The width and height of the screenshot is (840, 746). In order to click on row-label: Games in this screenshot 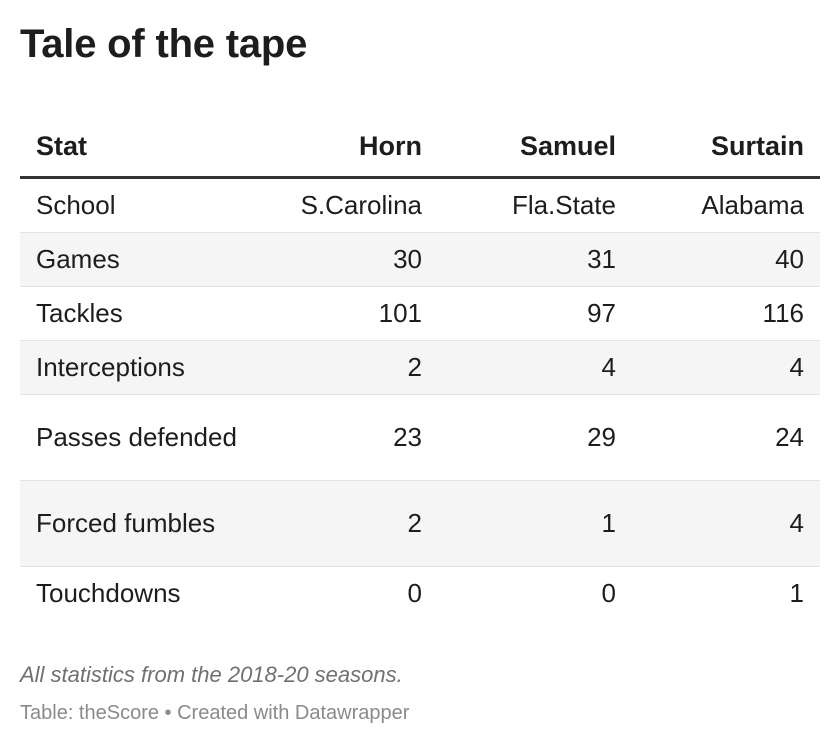, I will do `click(132, 259)`.